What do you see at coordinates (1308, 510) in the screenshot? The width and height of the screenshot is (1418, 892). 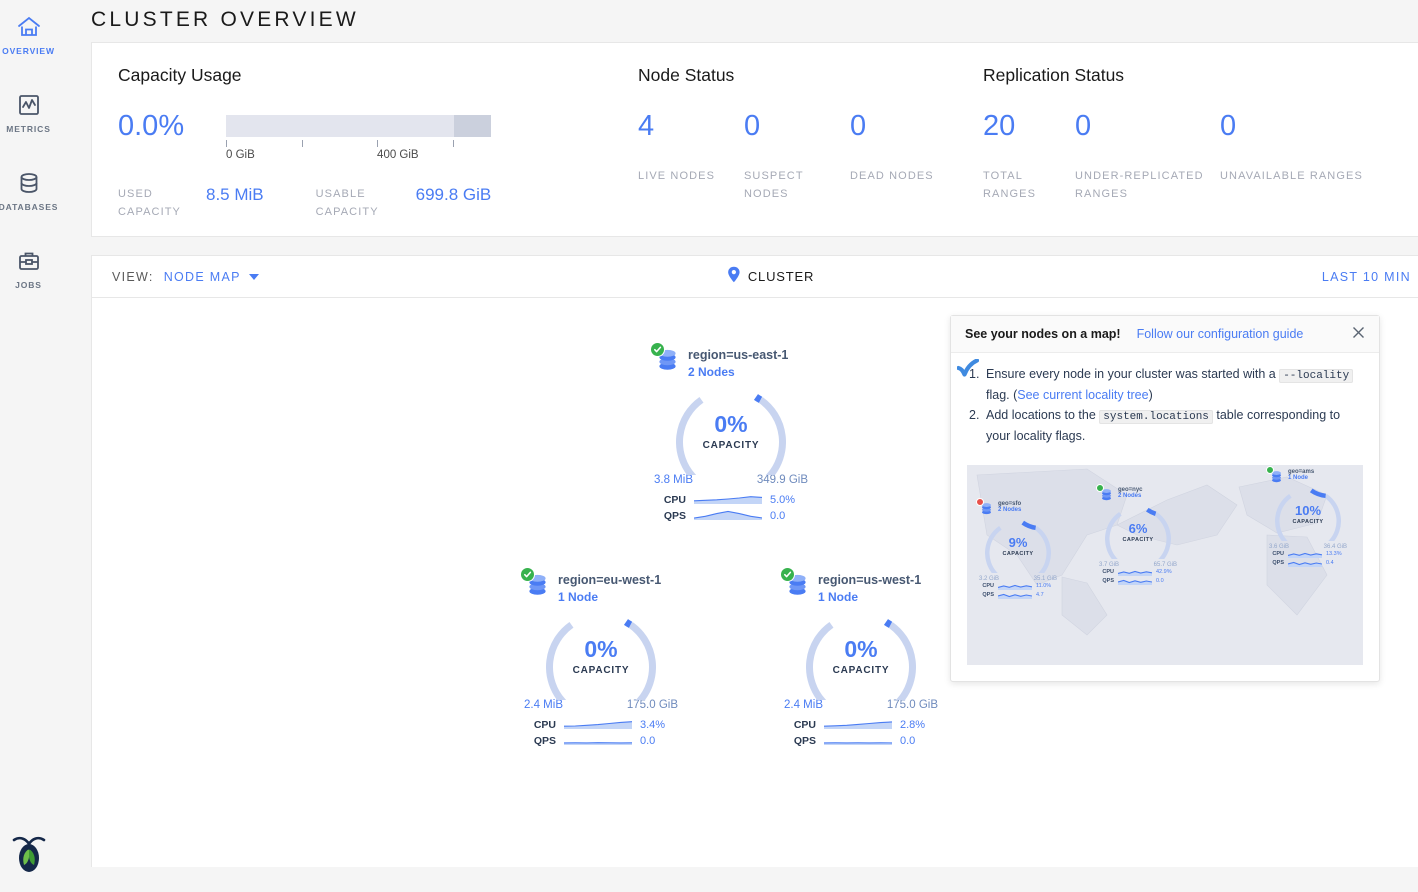 I see `capacity-percent-value: 10%` at bounding box center [1308, 510].